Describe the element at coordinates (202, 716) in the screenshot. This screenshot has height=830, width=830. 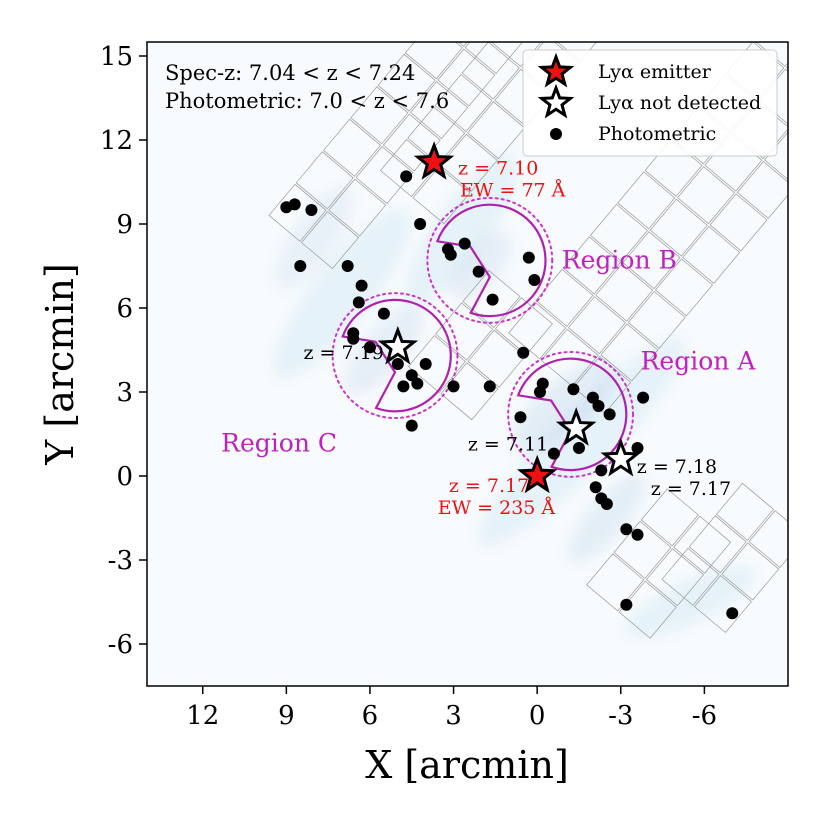
I see `x-tick-label: 12` at that location.